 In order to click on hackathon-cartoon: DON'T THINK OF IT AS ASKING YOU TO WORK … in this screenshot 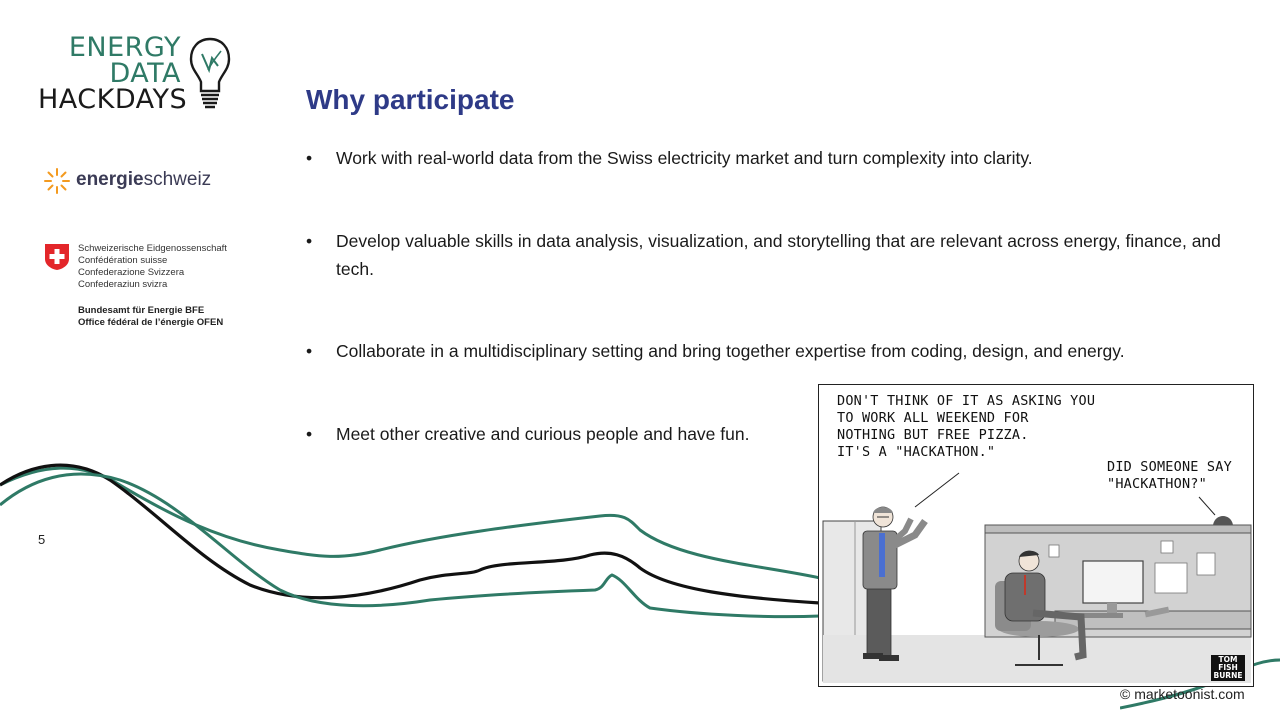, I will do `click(1036, 535)`.